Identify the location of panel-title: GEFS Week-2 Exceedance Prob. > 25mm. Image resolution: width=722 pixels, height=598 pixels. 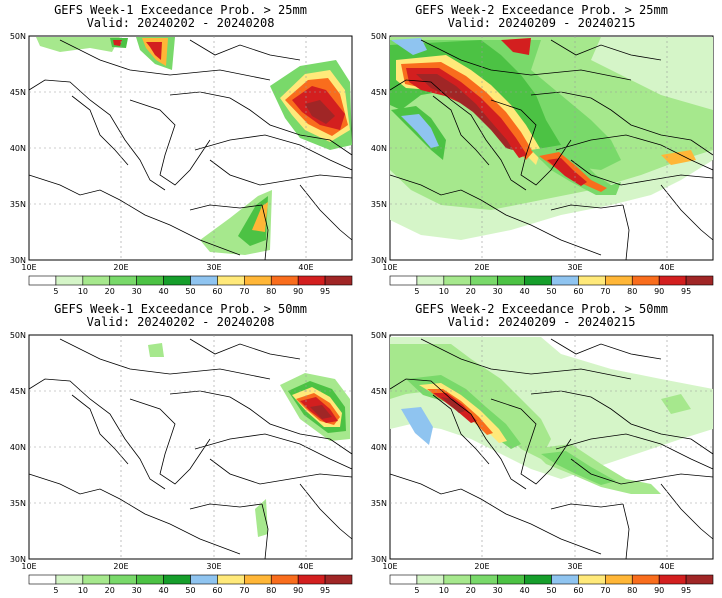
(541, 10).